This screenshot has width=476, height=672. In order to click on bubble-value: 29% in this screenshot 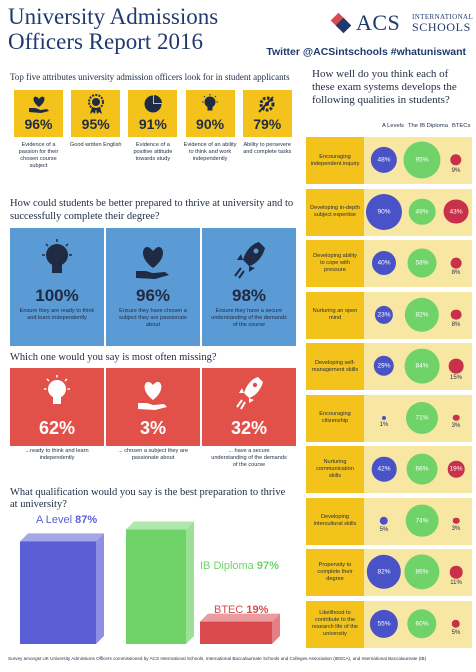, I will do `click(384, 366)`.